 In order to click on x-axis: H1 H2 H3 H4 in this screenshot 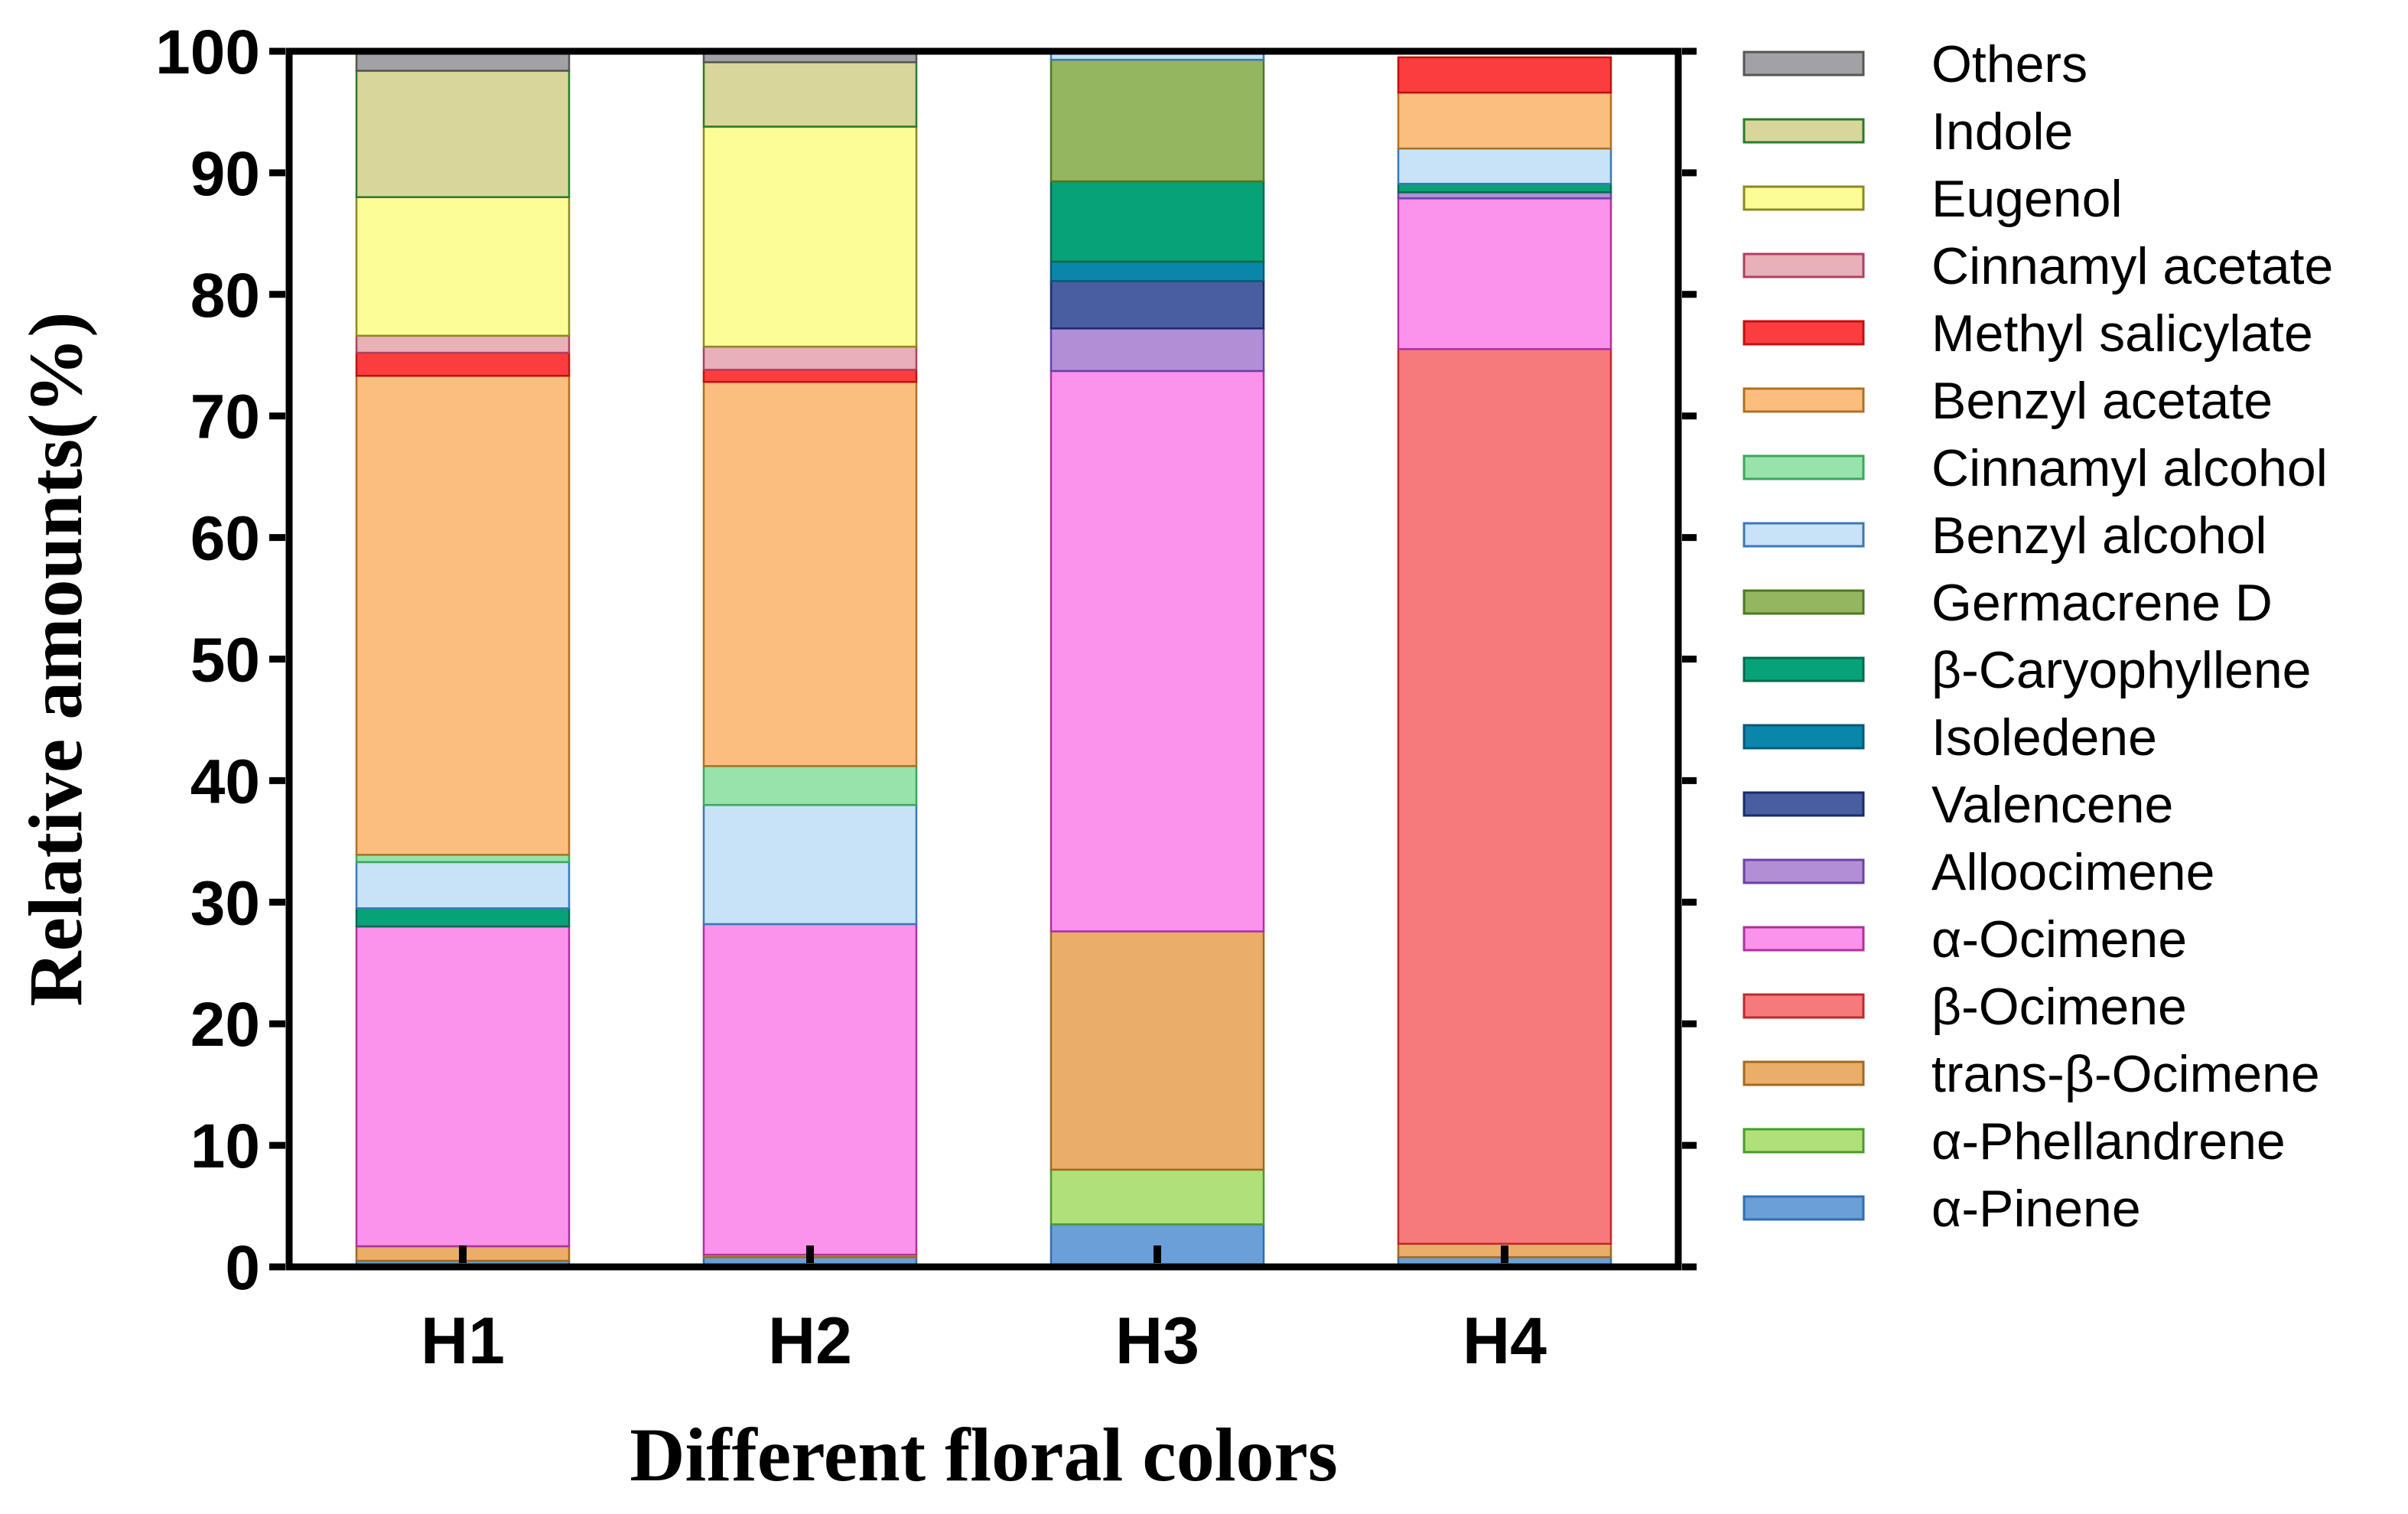, I will do `click(984, 1311)`.